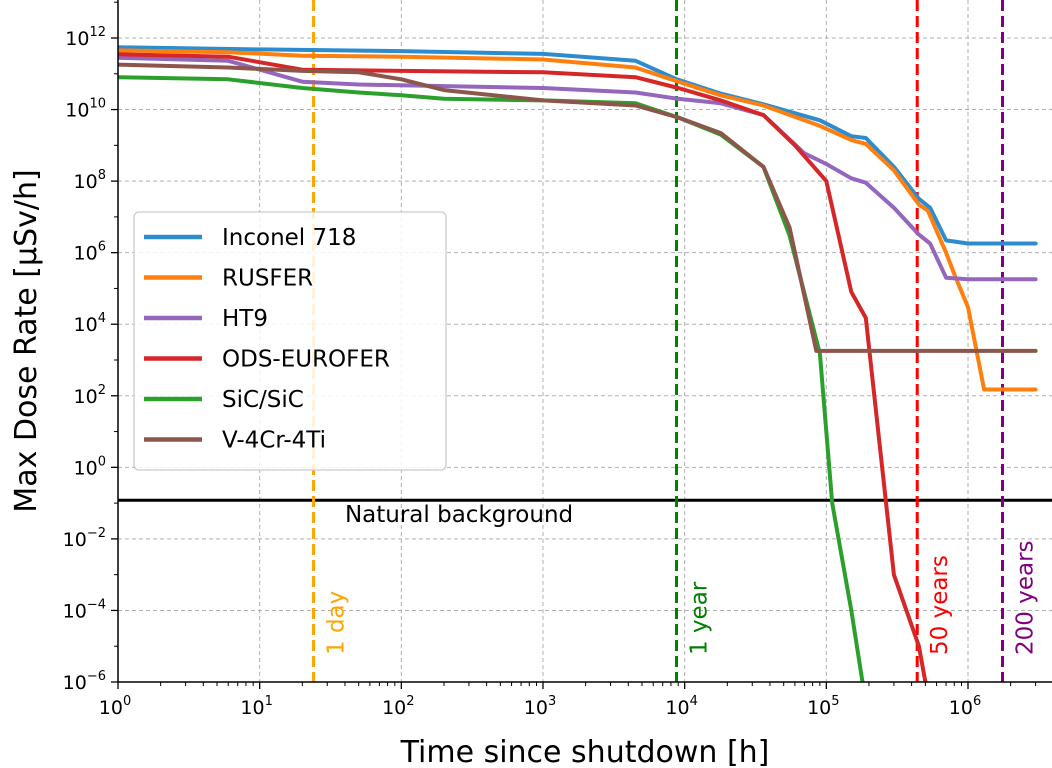  What do you see at coordinates (459, 515) in the screenshot?
I see `background-label: Natural background` at bounding box center [459, 515].